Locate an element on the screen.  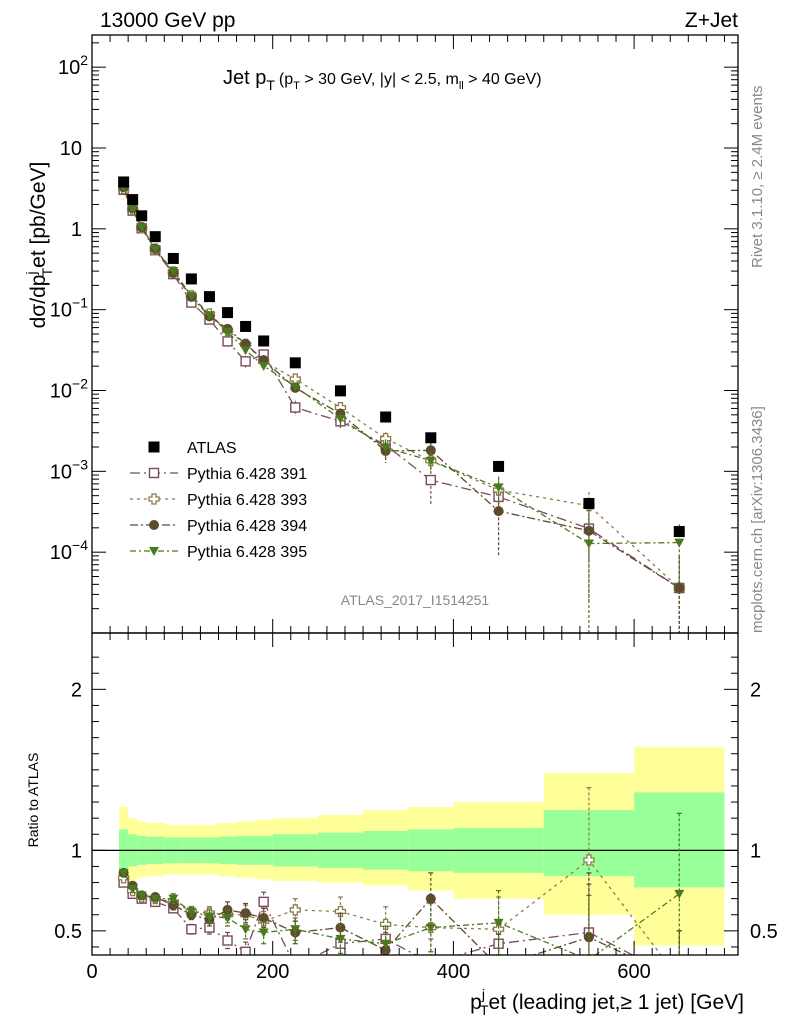
y-tick-label: 10² is located at coordinates (73, 65).